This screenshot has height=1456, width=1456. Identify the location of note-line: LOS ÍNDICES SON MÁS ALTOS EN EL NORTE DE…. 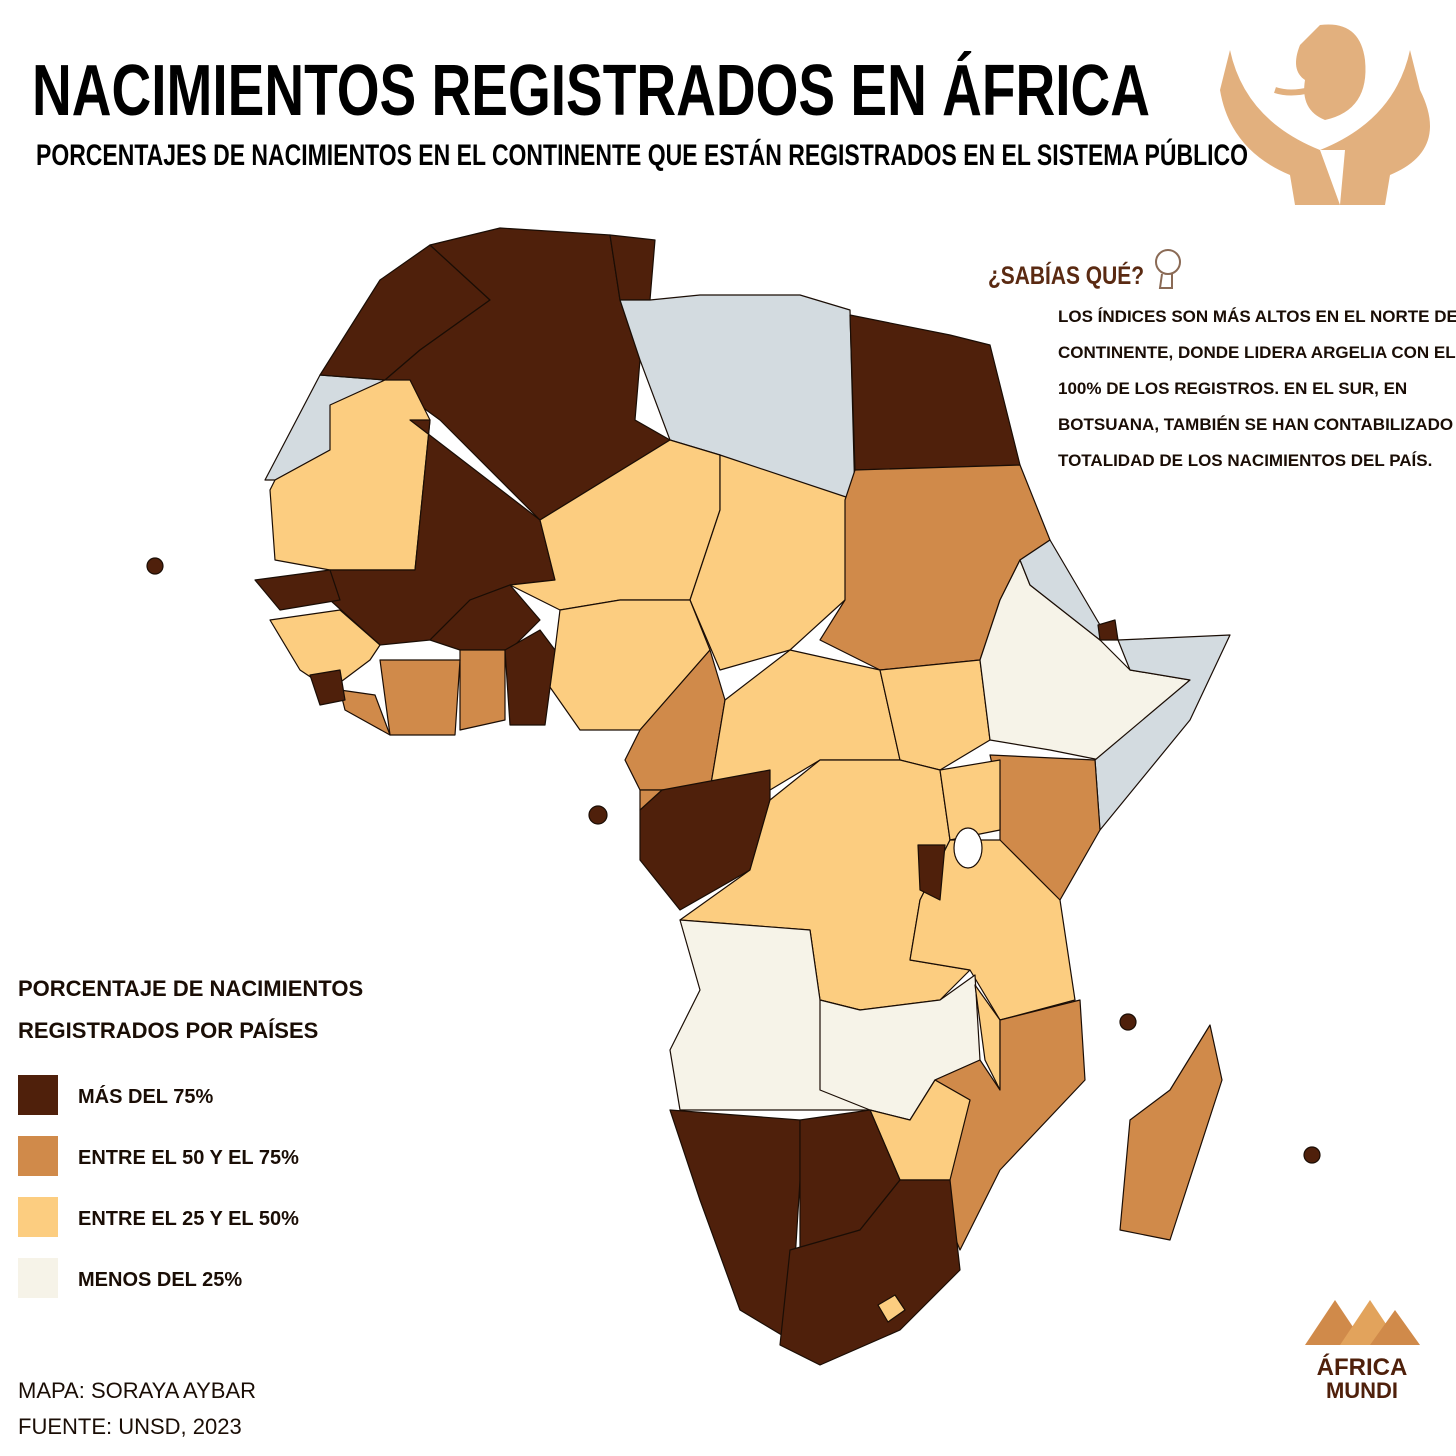
(1257, 316).